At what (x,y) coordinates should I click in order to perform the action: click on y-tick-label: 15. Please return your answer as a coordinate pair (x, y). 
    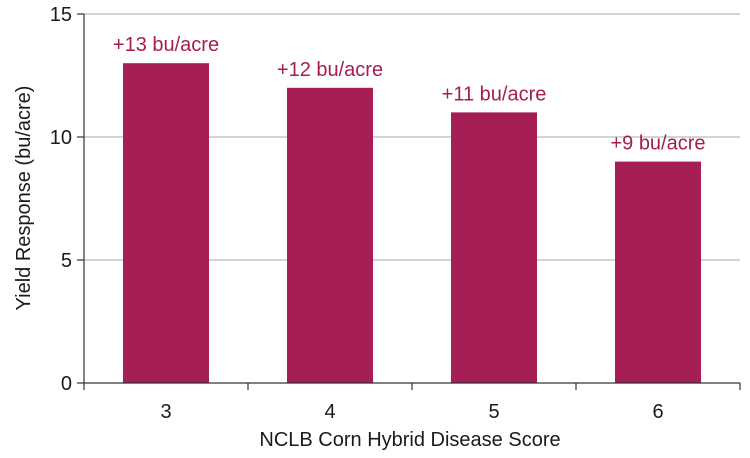
    Looking at the image, I should click on (61, 15).